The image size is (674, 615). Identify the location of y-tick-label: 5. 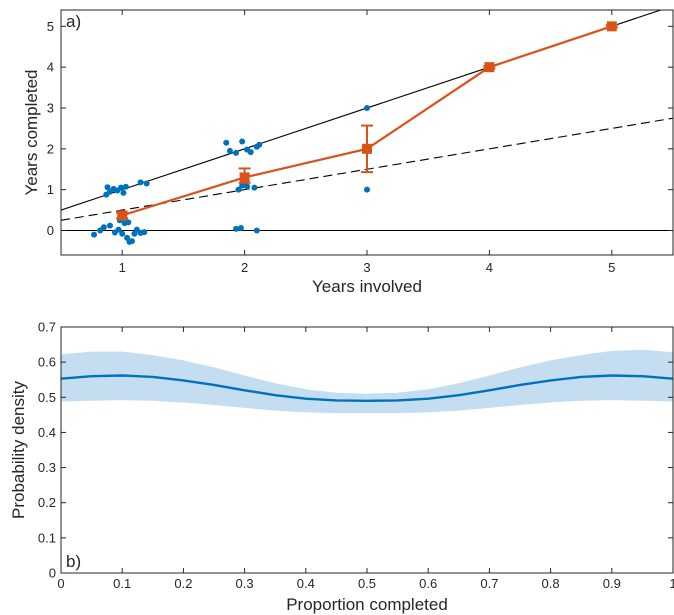
(50, 26).